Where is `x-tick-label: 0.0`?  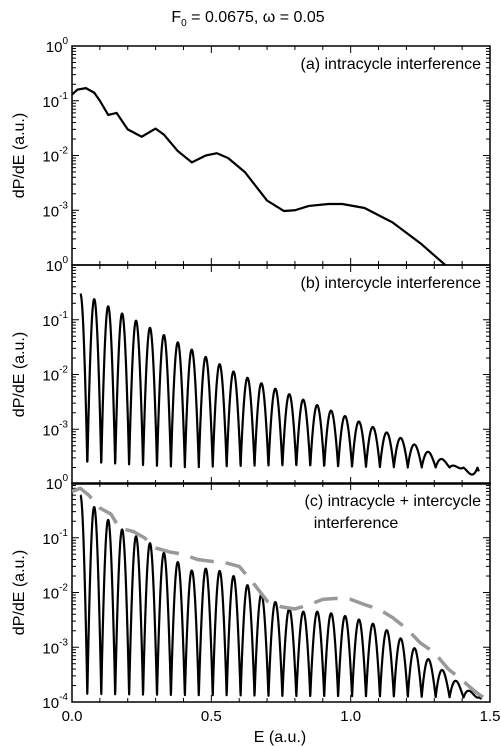
x-tick-label: 0.0 is located at coordinates (72, 716).